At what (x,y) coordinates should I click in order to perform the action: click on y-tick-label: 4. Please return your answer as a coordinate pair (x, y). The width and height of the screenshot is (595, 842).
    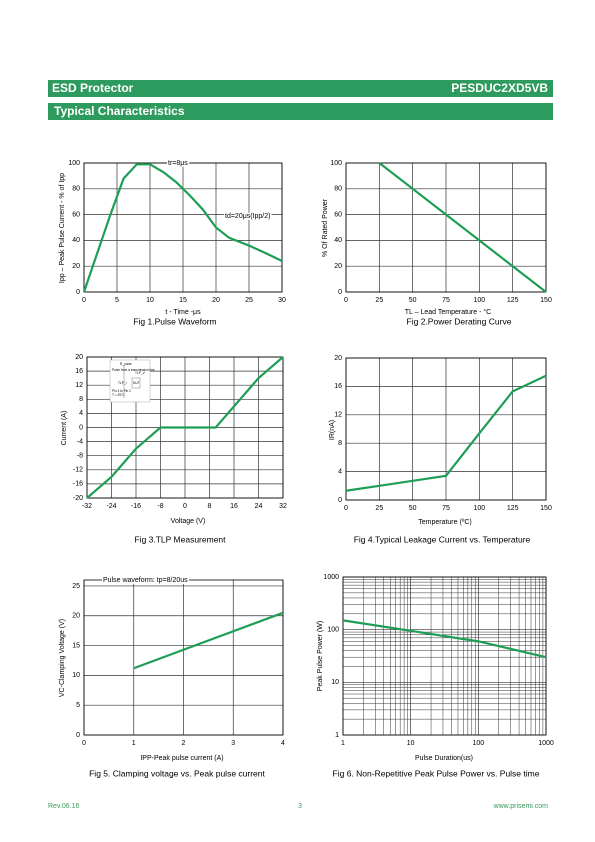
    Looking at the image, I should click on (340, 471).